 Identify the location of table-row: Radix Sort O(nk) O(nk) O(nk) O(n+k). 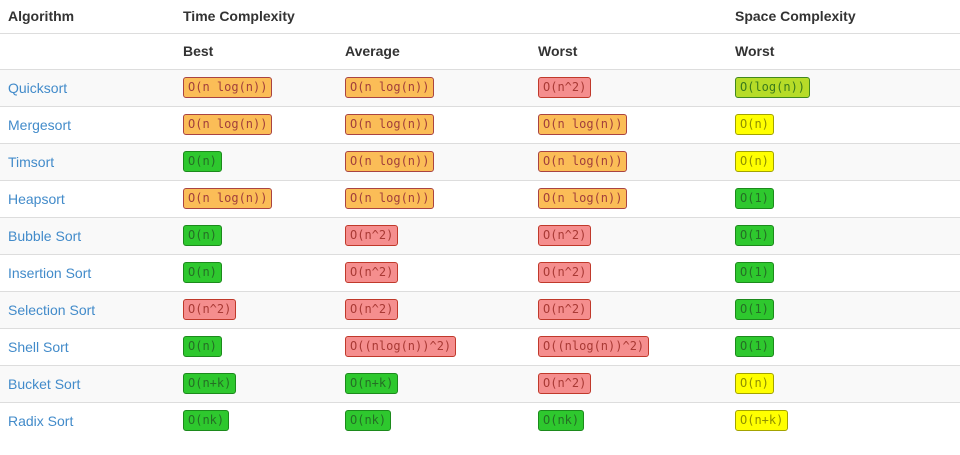
(480, 420).